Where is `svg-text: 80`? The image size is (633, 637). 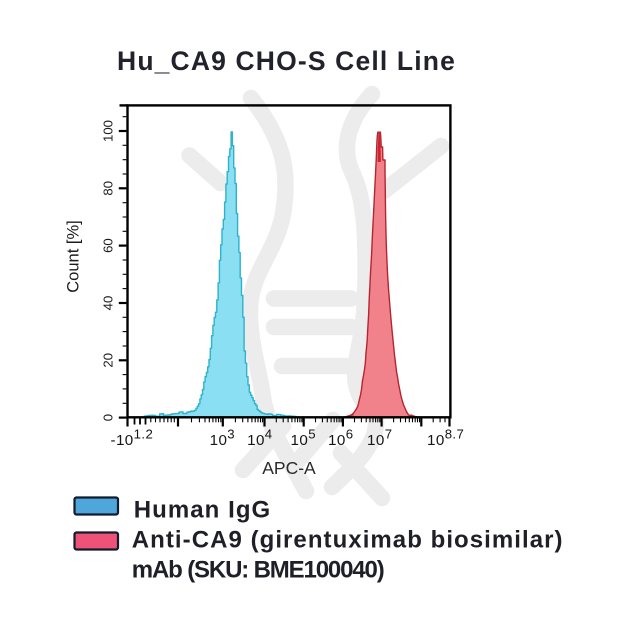
svg-text: 80 is located at coordinates (108, 188).